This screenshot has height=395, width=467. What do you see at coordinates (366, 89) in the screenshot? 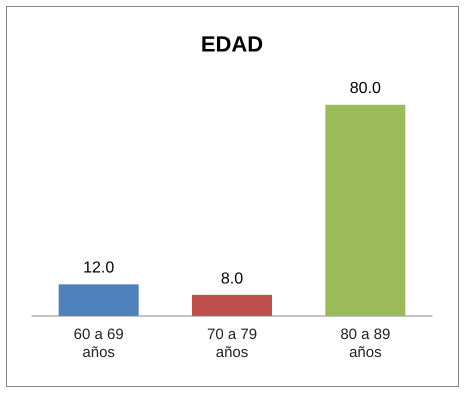
I see `data-label: 80.0` at bounding box center [366, 89].